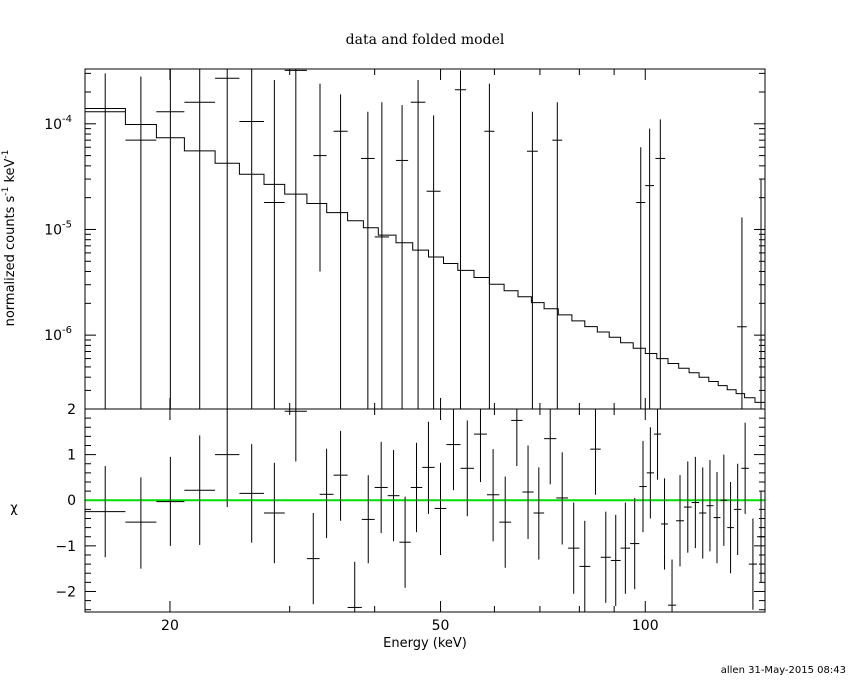 Image resolution: width=850 pixels, height=680 pixels. What do you see at coordinates (65, 501) in the screenshot?
I see `bottom-y-tick-labels: −2 −1 0 1 2` at bounding box center [65, 501].